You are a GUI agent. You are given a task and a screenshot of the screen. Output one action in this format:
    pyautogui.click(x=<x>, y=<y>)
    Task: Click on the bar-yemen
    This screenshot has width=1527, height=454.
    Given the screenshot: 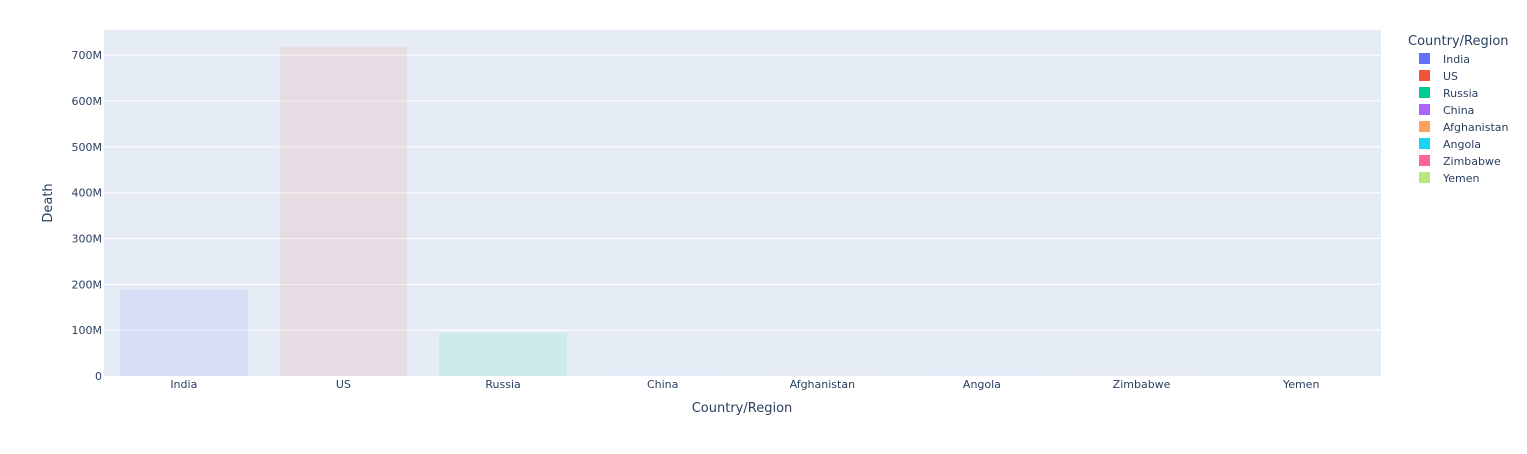 What is the action you would take?
    pyautogui.click(x=1301, y=376)
    